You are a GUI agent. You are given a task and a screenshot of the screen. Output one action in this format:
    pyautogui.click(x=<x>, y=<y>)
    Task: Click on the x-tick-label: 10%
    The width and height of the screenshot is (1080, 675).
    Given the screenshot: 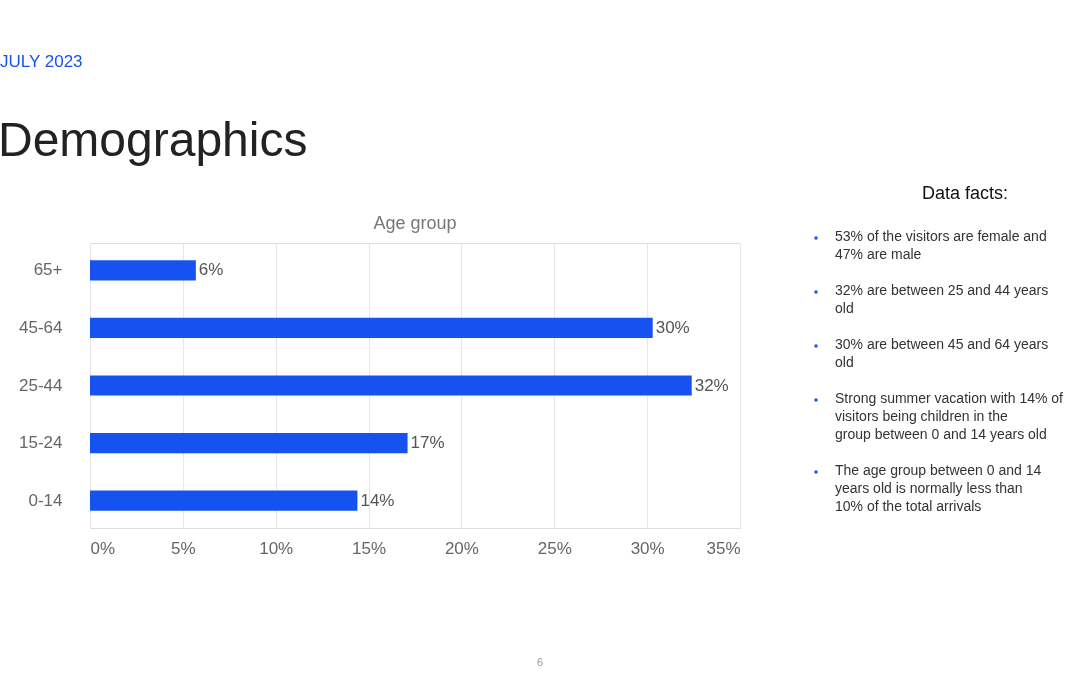 What is the action you would take?
    pyautogui.click(x=276, y=548)
    